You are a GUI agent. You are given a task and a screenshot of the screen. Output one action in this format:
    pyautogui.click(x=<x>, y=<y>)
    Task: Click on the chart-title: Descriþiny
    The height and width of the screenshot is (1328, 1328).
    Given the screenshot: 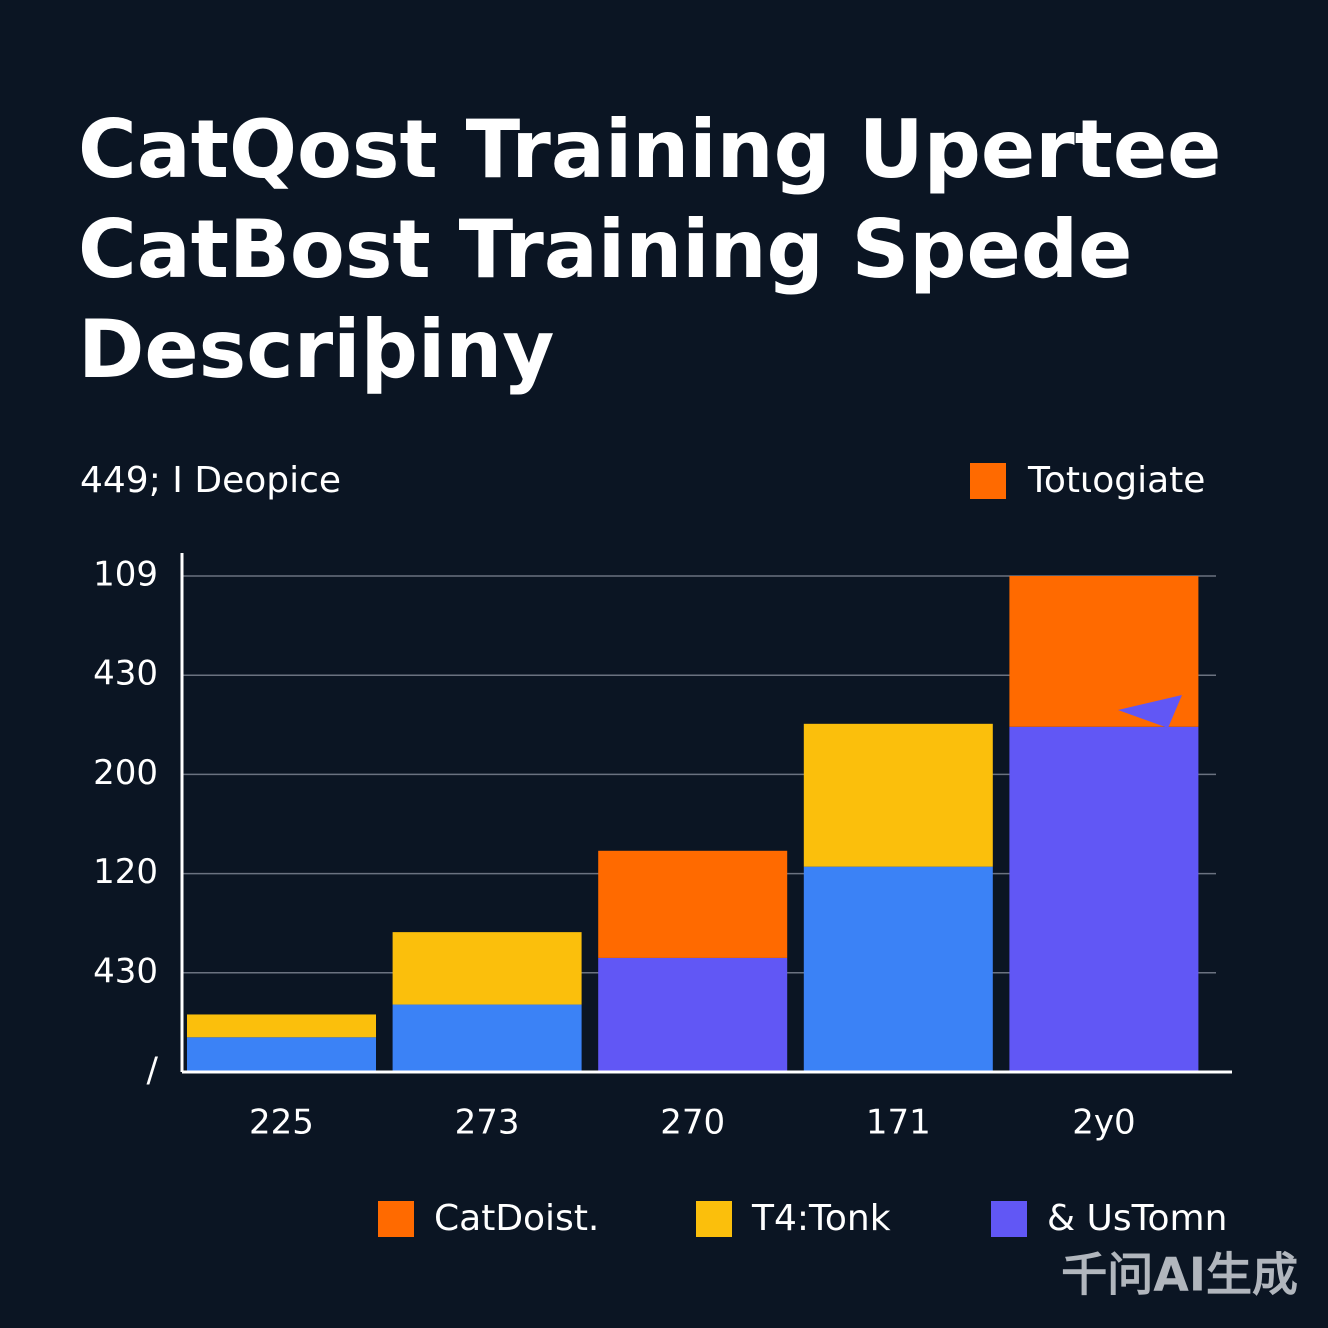 What is the action you would take?
    pyautogui.click(x=316, y=349)
    